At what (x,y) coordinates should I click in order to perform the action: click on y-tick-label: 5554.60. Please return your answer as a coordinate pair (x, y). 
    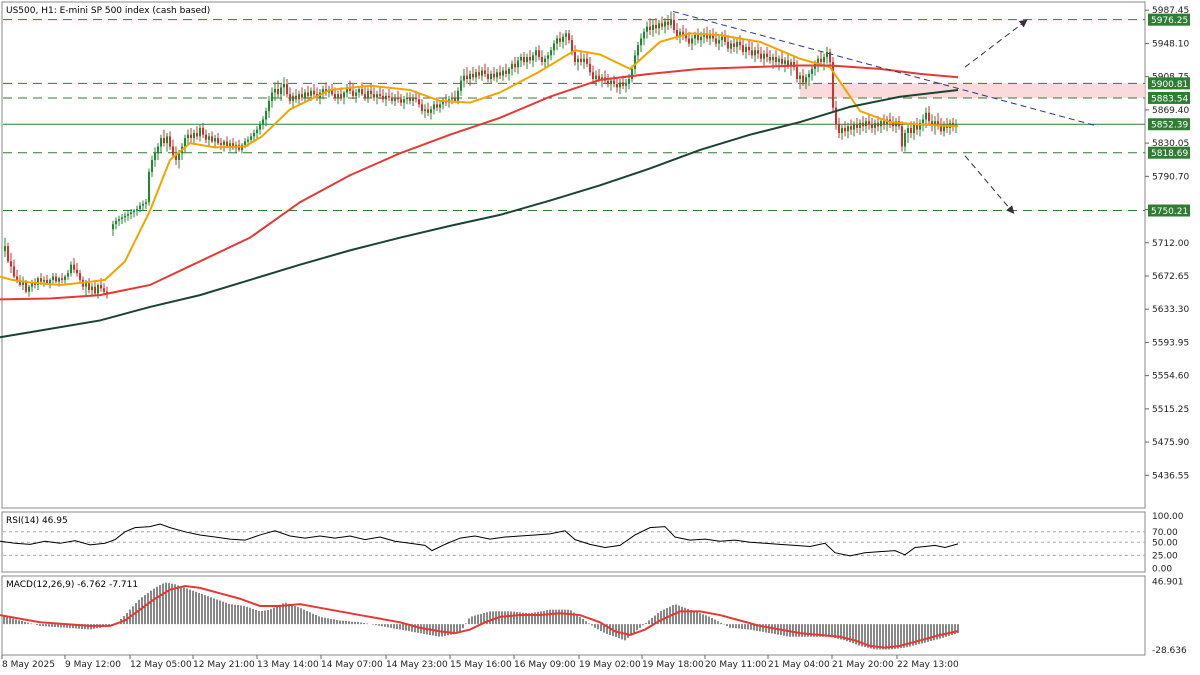
    Looking at the image, I should click on (1170, 377).